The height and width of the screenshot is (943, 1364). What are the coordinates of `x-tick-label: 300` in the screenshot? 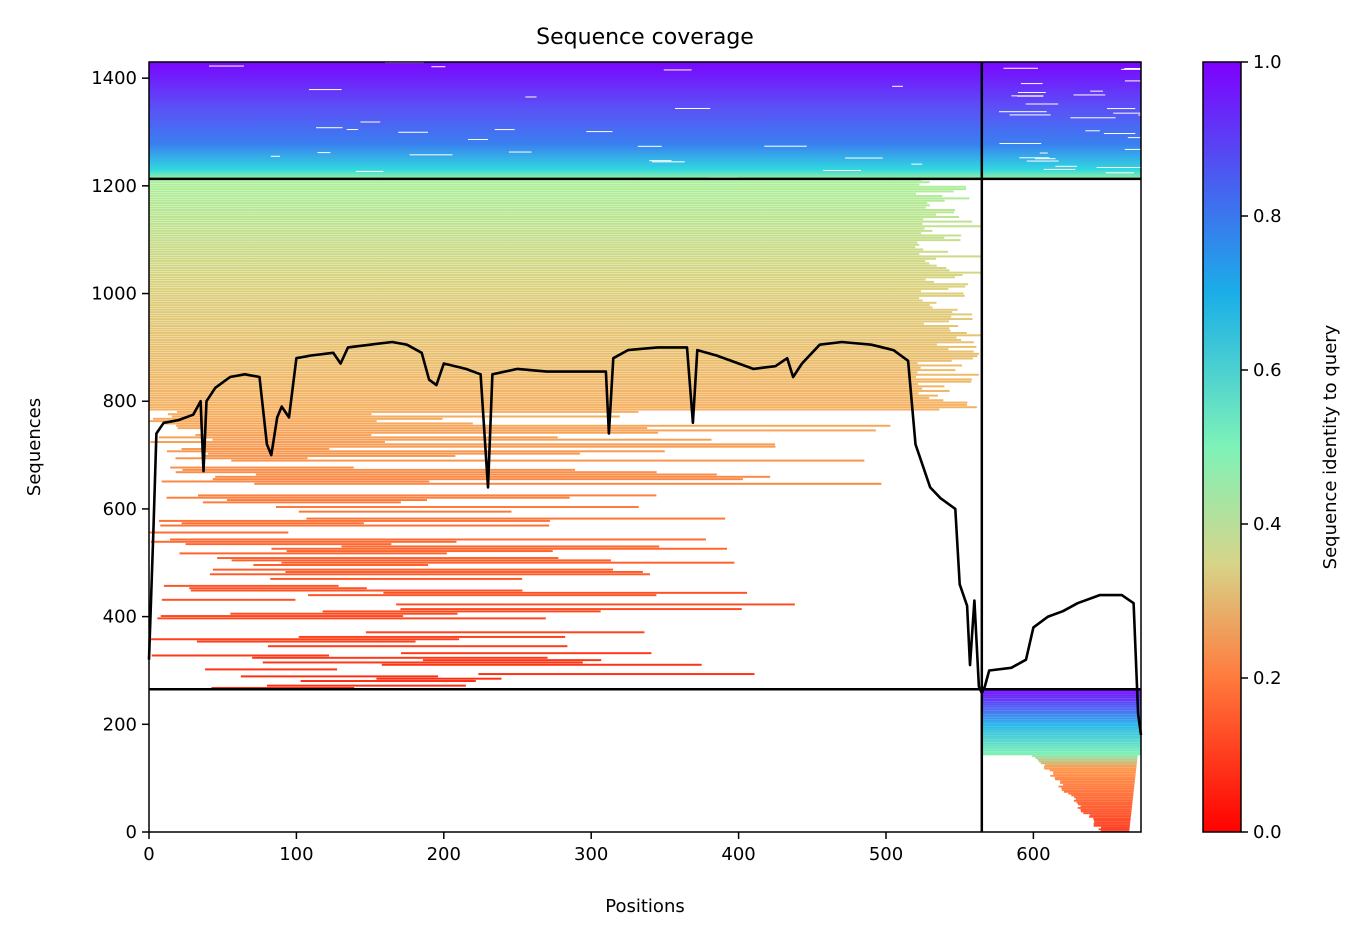 It's located at (591, 854).